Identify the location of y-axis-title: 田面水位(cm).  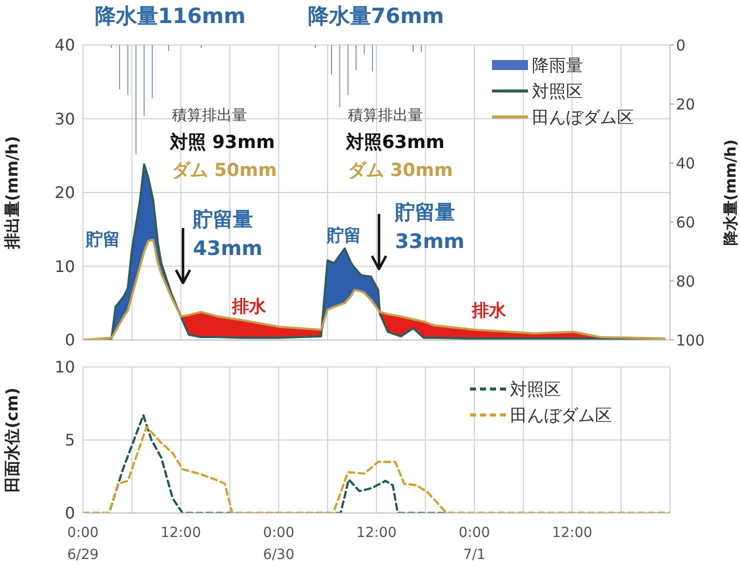
(12, 440).